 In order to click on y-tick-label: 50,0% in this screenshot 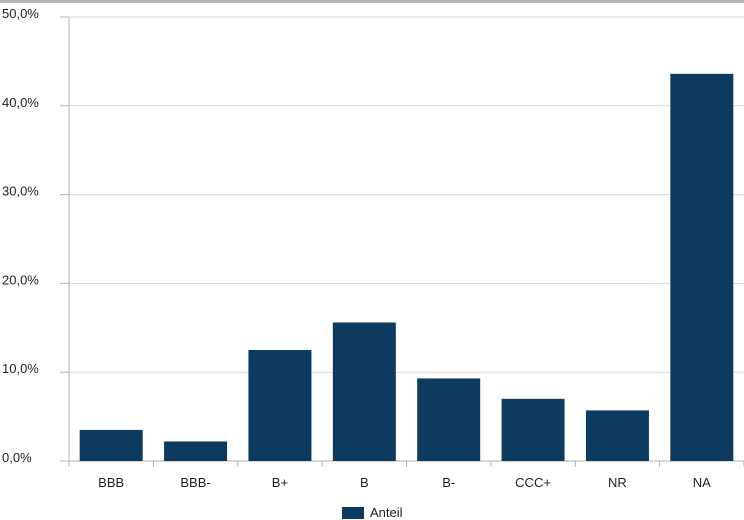, I will do `click(20, 13)`.